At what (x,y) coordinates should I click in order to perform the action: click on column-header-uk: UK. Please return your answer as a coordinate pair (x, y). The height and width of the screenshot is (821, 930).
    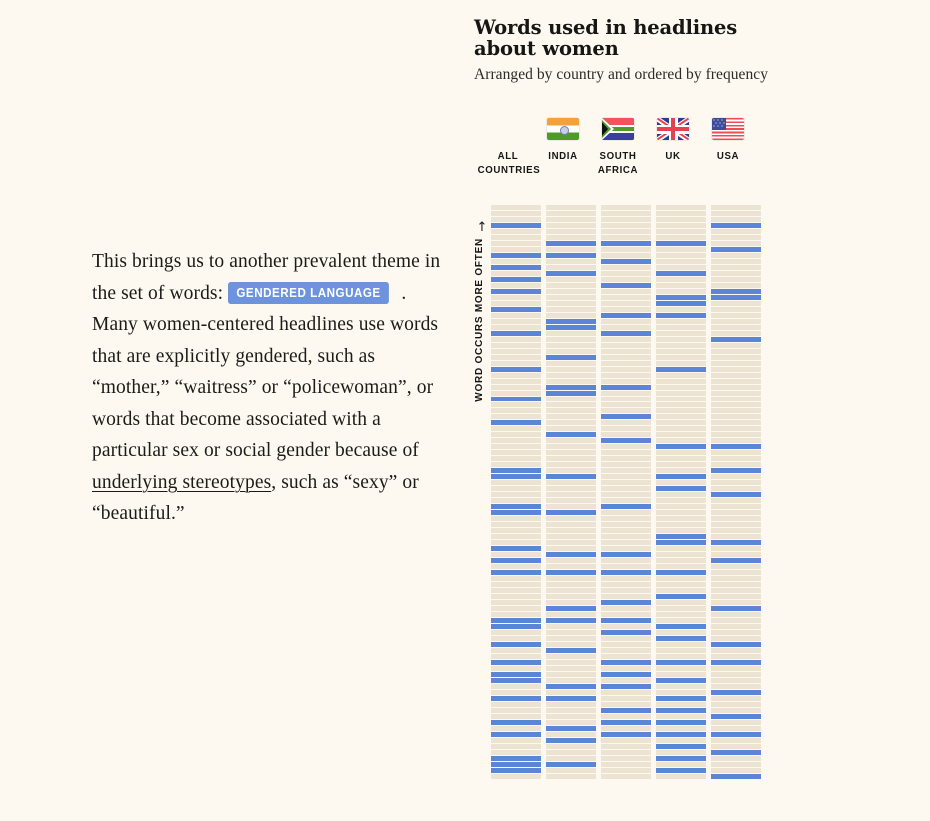
    Looking at the image, I should click on (673, 140).